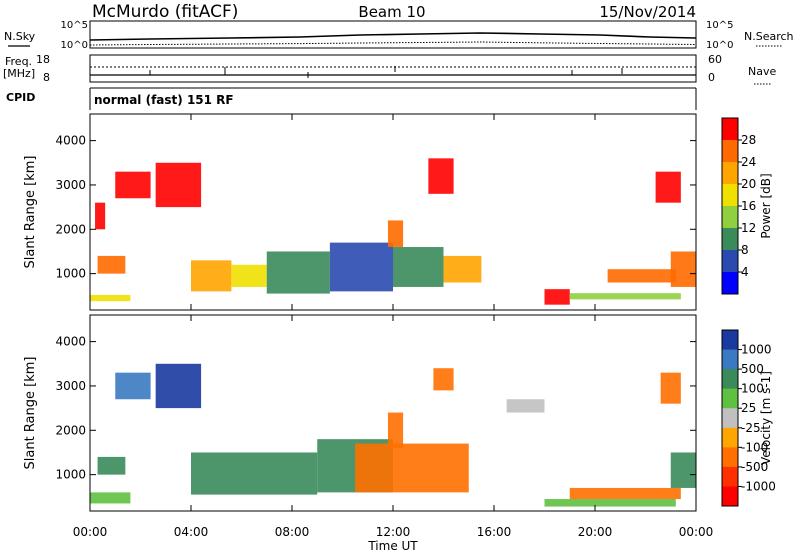 This screenshot has width=800, height=554. Describe the element at coordinates (748, 140) in the screenshot. I see `power-colorbar-tick-label: 28` at that location.